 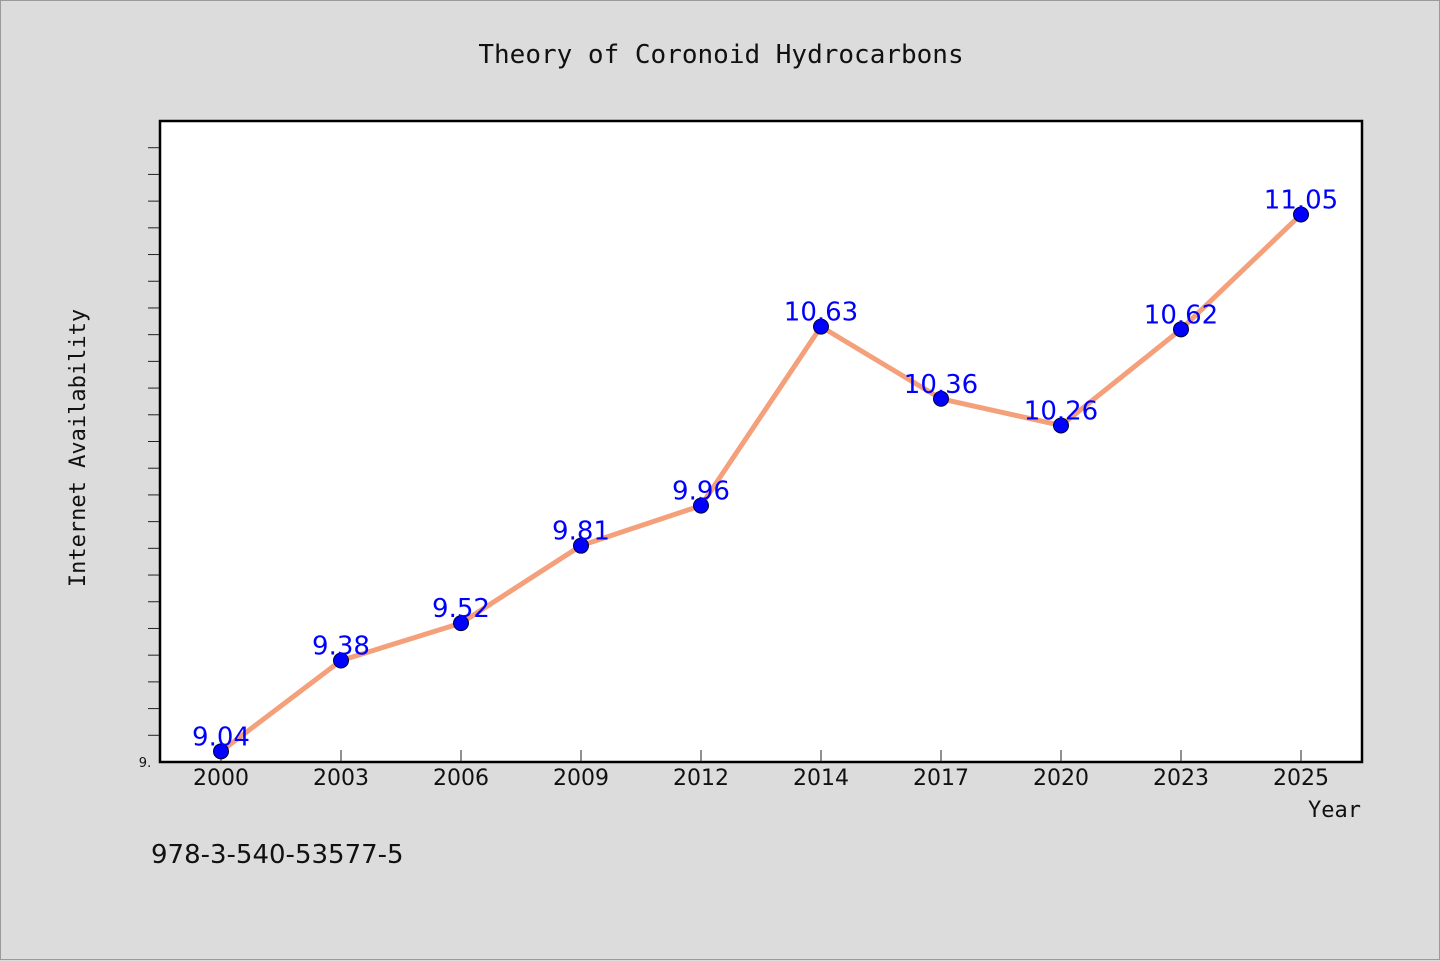 I want to click on data-label: 11.05, so click(x=1301, y=200).